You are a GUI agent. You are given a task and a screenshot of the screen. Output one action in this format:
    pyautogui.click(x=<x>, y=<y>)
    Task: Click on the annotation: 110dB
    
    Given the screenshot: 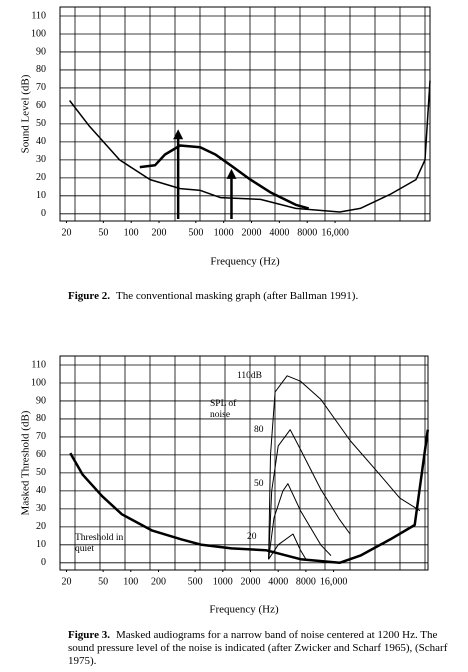 What is the action you would take?
    pyautogui.click(x=249, y=376)
    